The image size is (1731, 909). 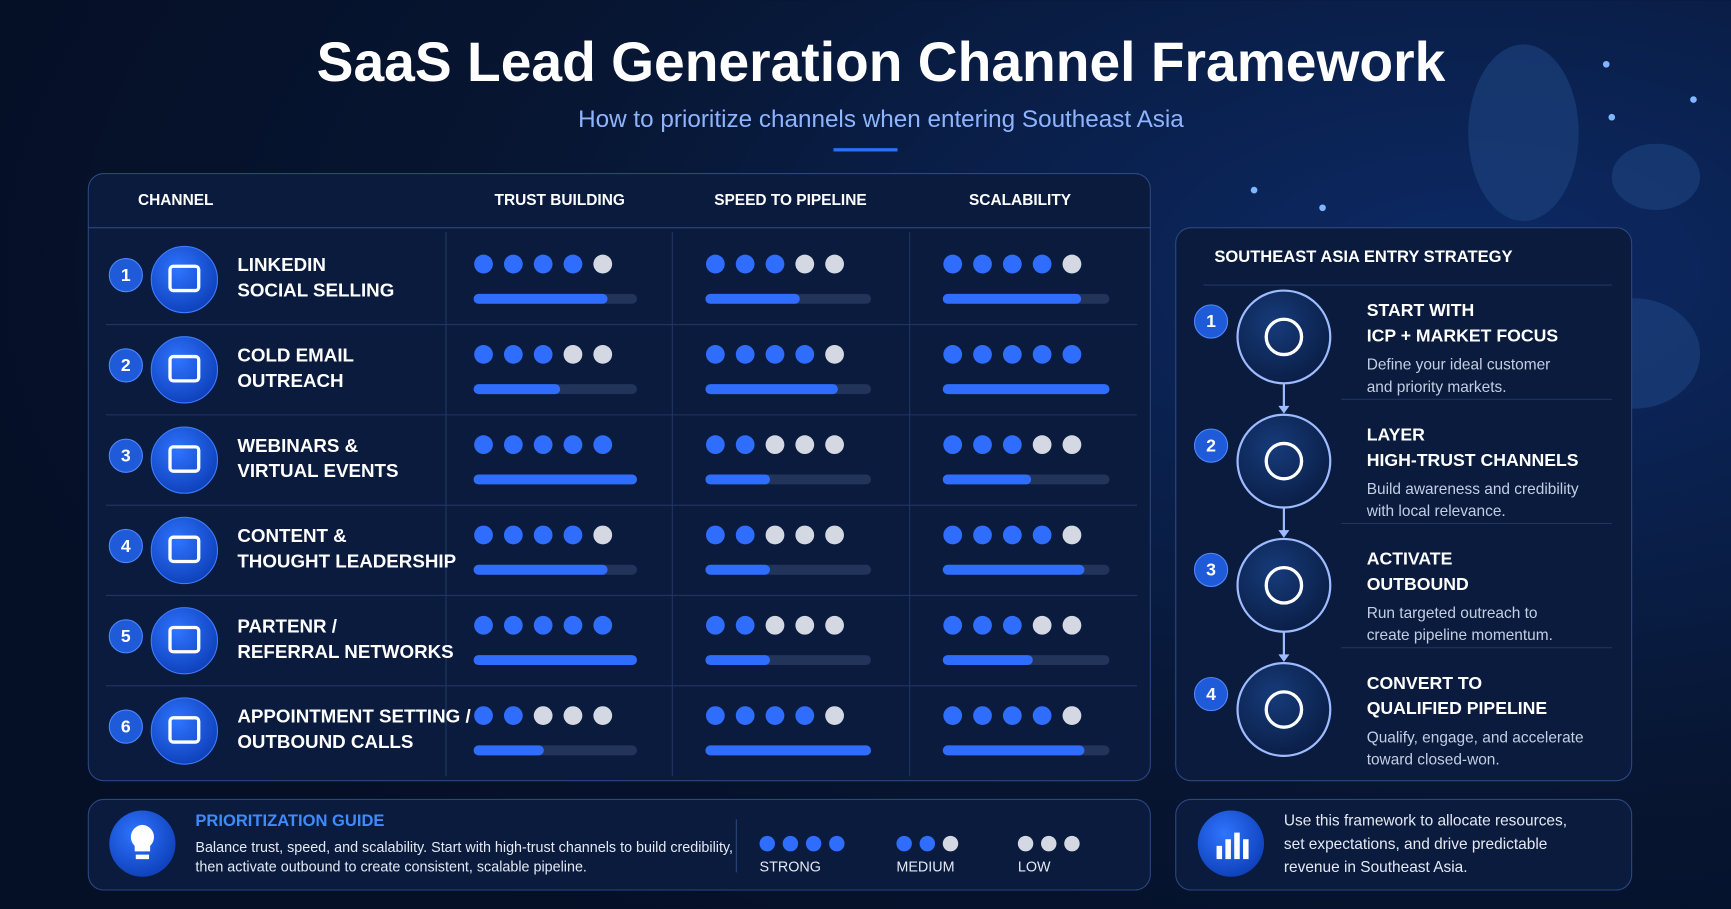 What do you see at coordinates (1363, 256) in the screenshot?
I see `strategy-title: SOUTHEAST ASIA ENTRY STRATEGY` at bounding box center [1363, 256].